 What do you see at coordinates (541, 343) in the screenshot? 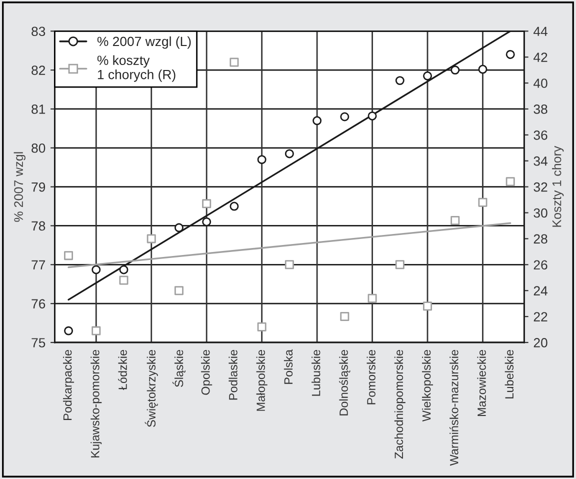
I see `y2-tick-label: 20` at bounding box center [541, 343].